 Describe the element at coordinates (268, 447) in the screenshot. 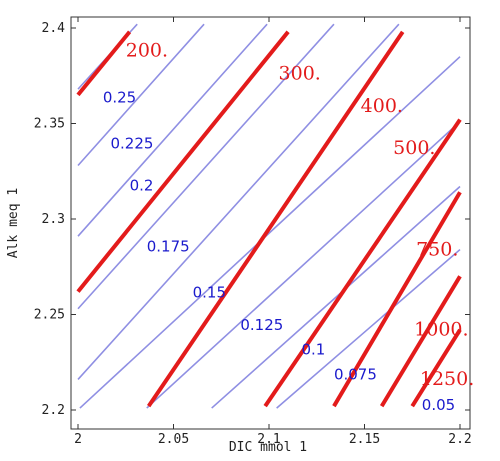

I see `x-axis-title: DIC mmol 1` at that location.